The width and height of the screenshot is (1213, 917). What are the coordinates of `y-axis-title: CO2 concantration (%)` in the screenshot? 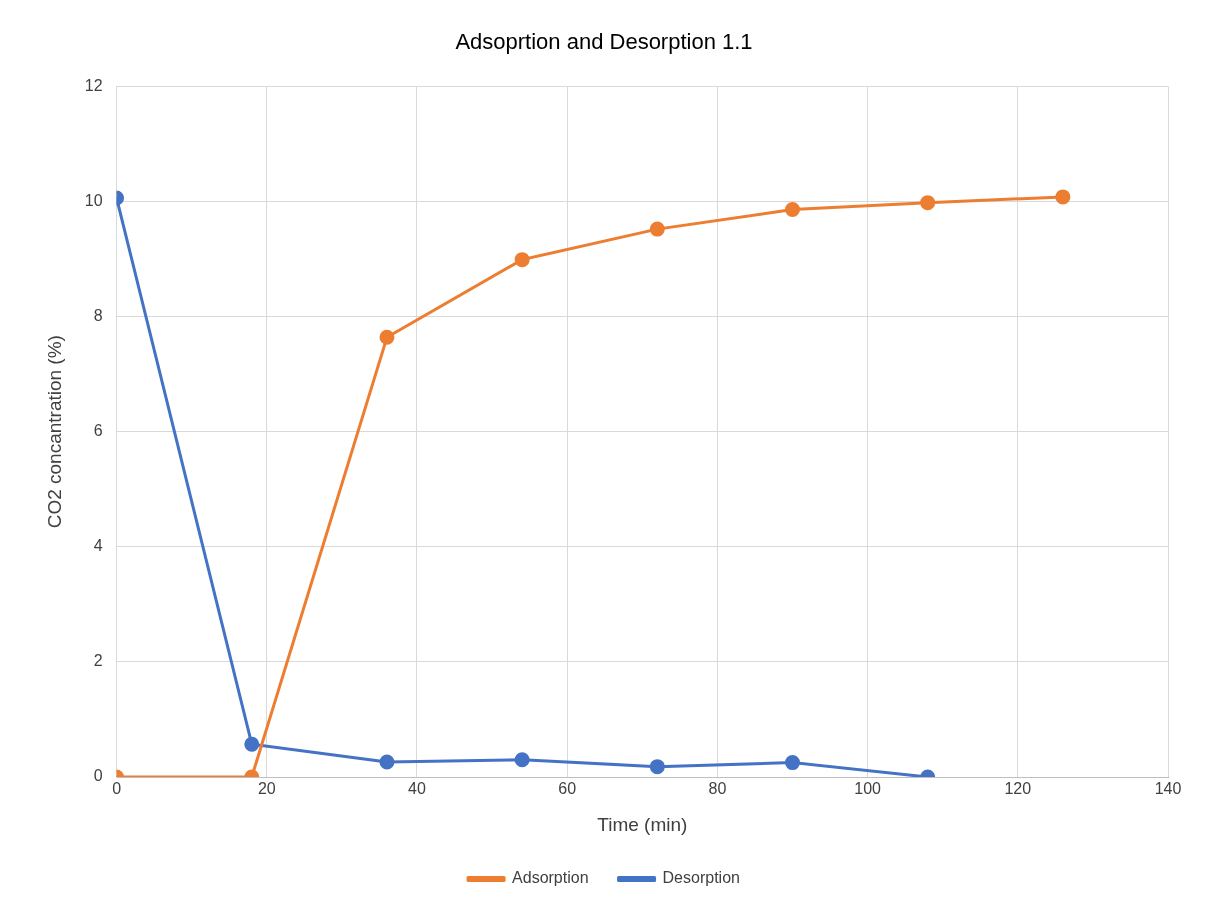 It's located at (54, 432).